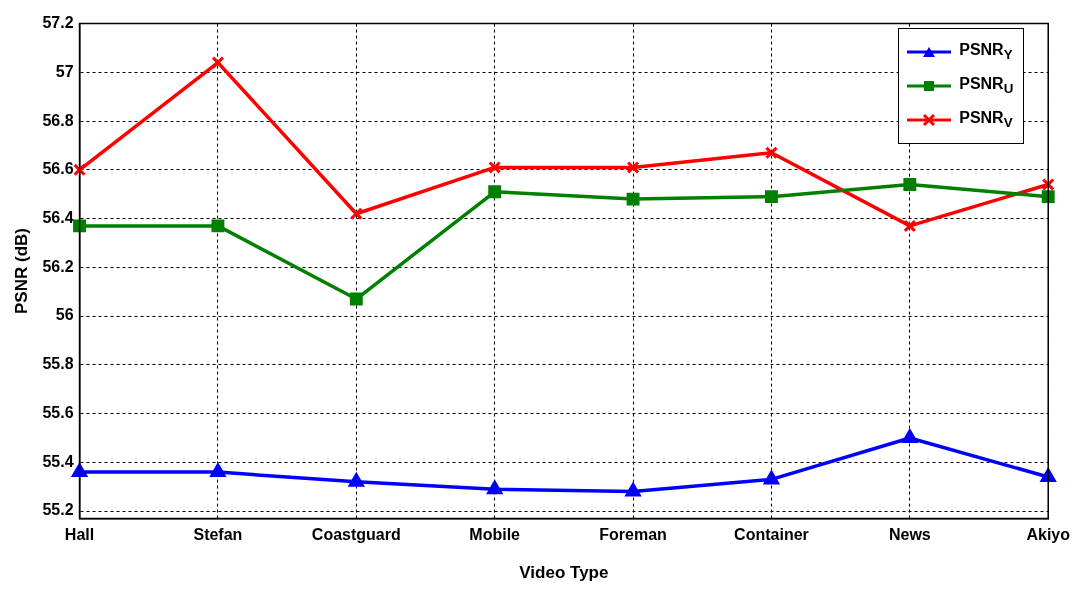 The width and height of the screenshot is (1086, 596). What do you see at coordinates (986, 52) in the screenshot?
I see `legend-label: PSNR$_{Y}$` at bounding box center [986, 52].